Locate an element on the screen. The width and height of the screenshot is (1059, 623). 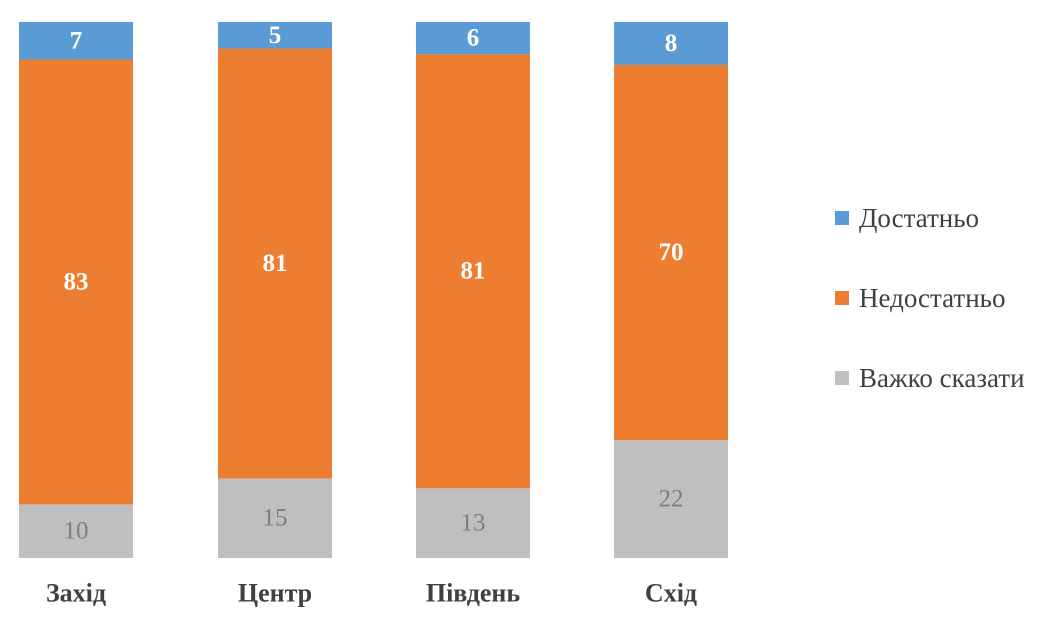
legend: Достатньо Недостатньо Важко сказати is located at coordinates (930, 318).